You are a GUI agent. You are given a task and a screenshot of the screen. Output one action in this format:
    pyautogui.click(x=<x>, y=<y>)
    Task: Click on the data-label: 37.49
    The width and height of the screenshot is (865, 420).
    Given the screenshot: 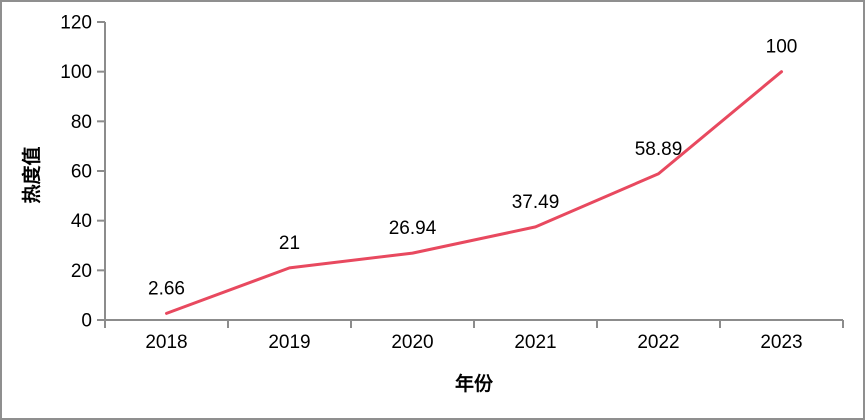 What is the action you would take?
    pyautogui.click(x=536, y=202)
    